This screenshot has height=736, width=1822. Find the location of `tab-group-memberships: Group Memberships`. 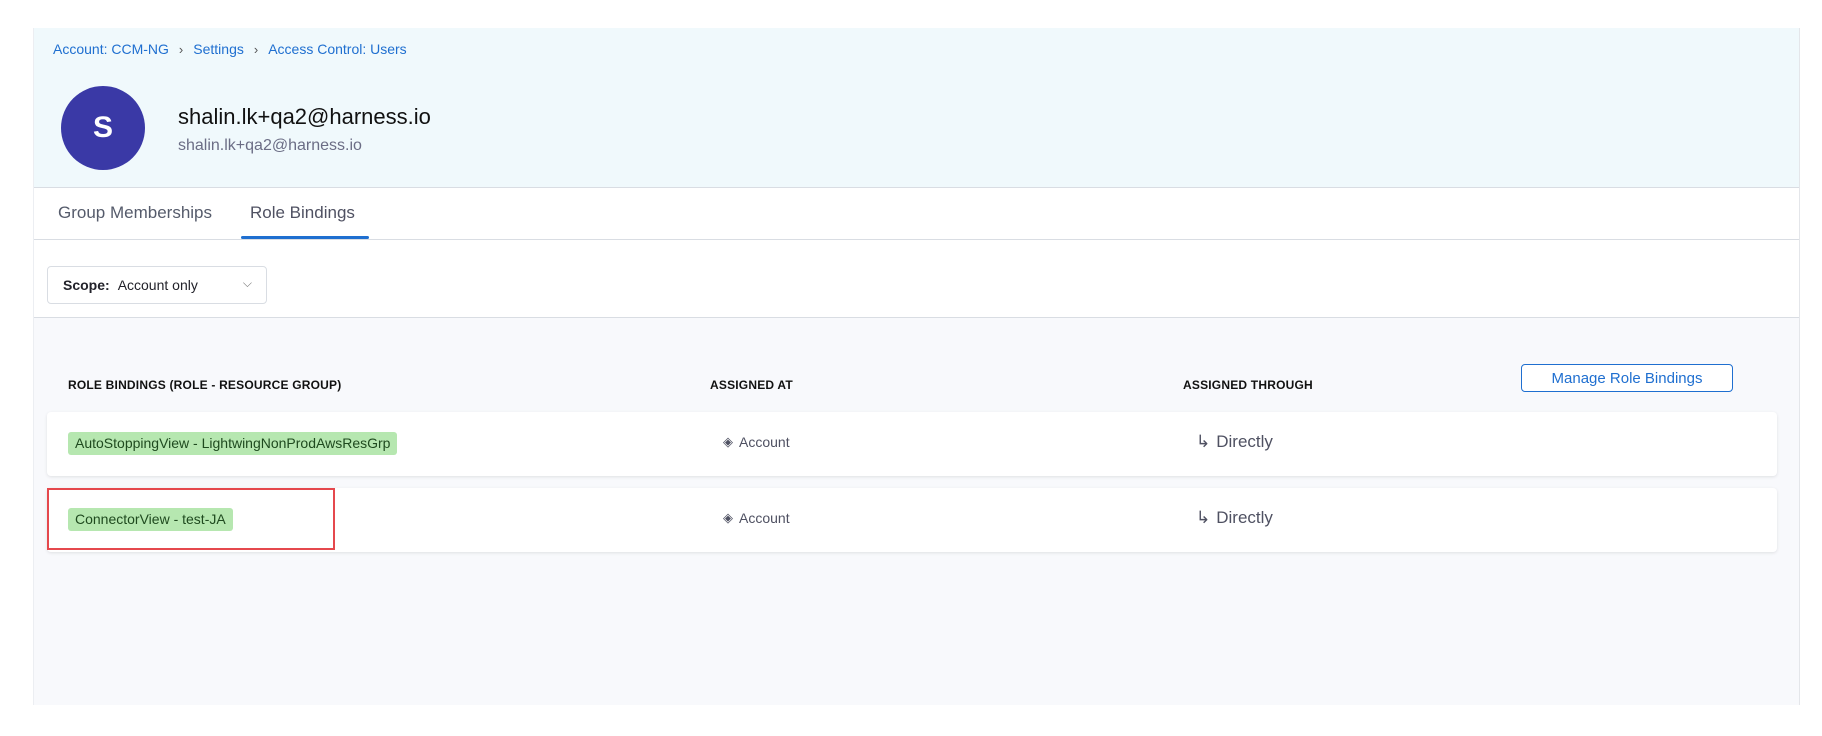

tab-group-memberships: Group Memberships is located at coordinates (135, 212).